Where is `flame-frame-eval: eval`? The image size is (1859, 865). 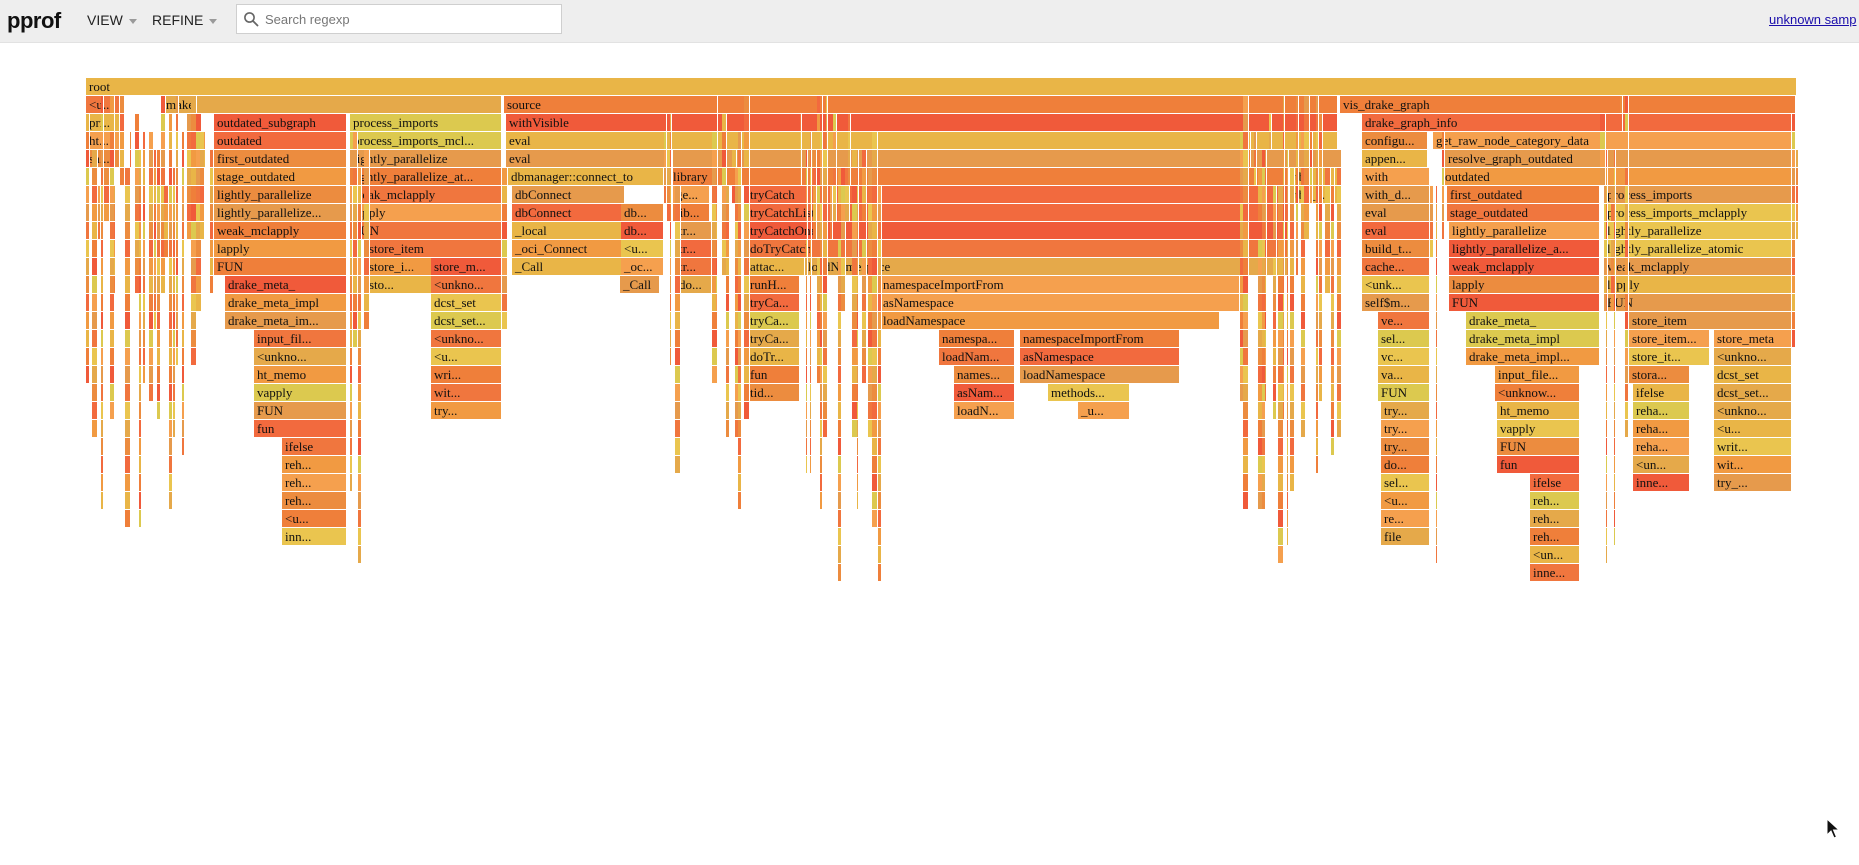 flame-frame-eval: eval is located at coordinates (922, 140).